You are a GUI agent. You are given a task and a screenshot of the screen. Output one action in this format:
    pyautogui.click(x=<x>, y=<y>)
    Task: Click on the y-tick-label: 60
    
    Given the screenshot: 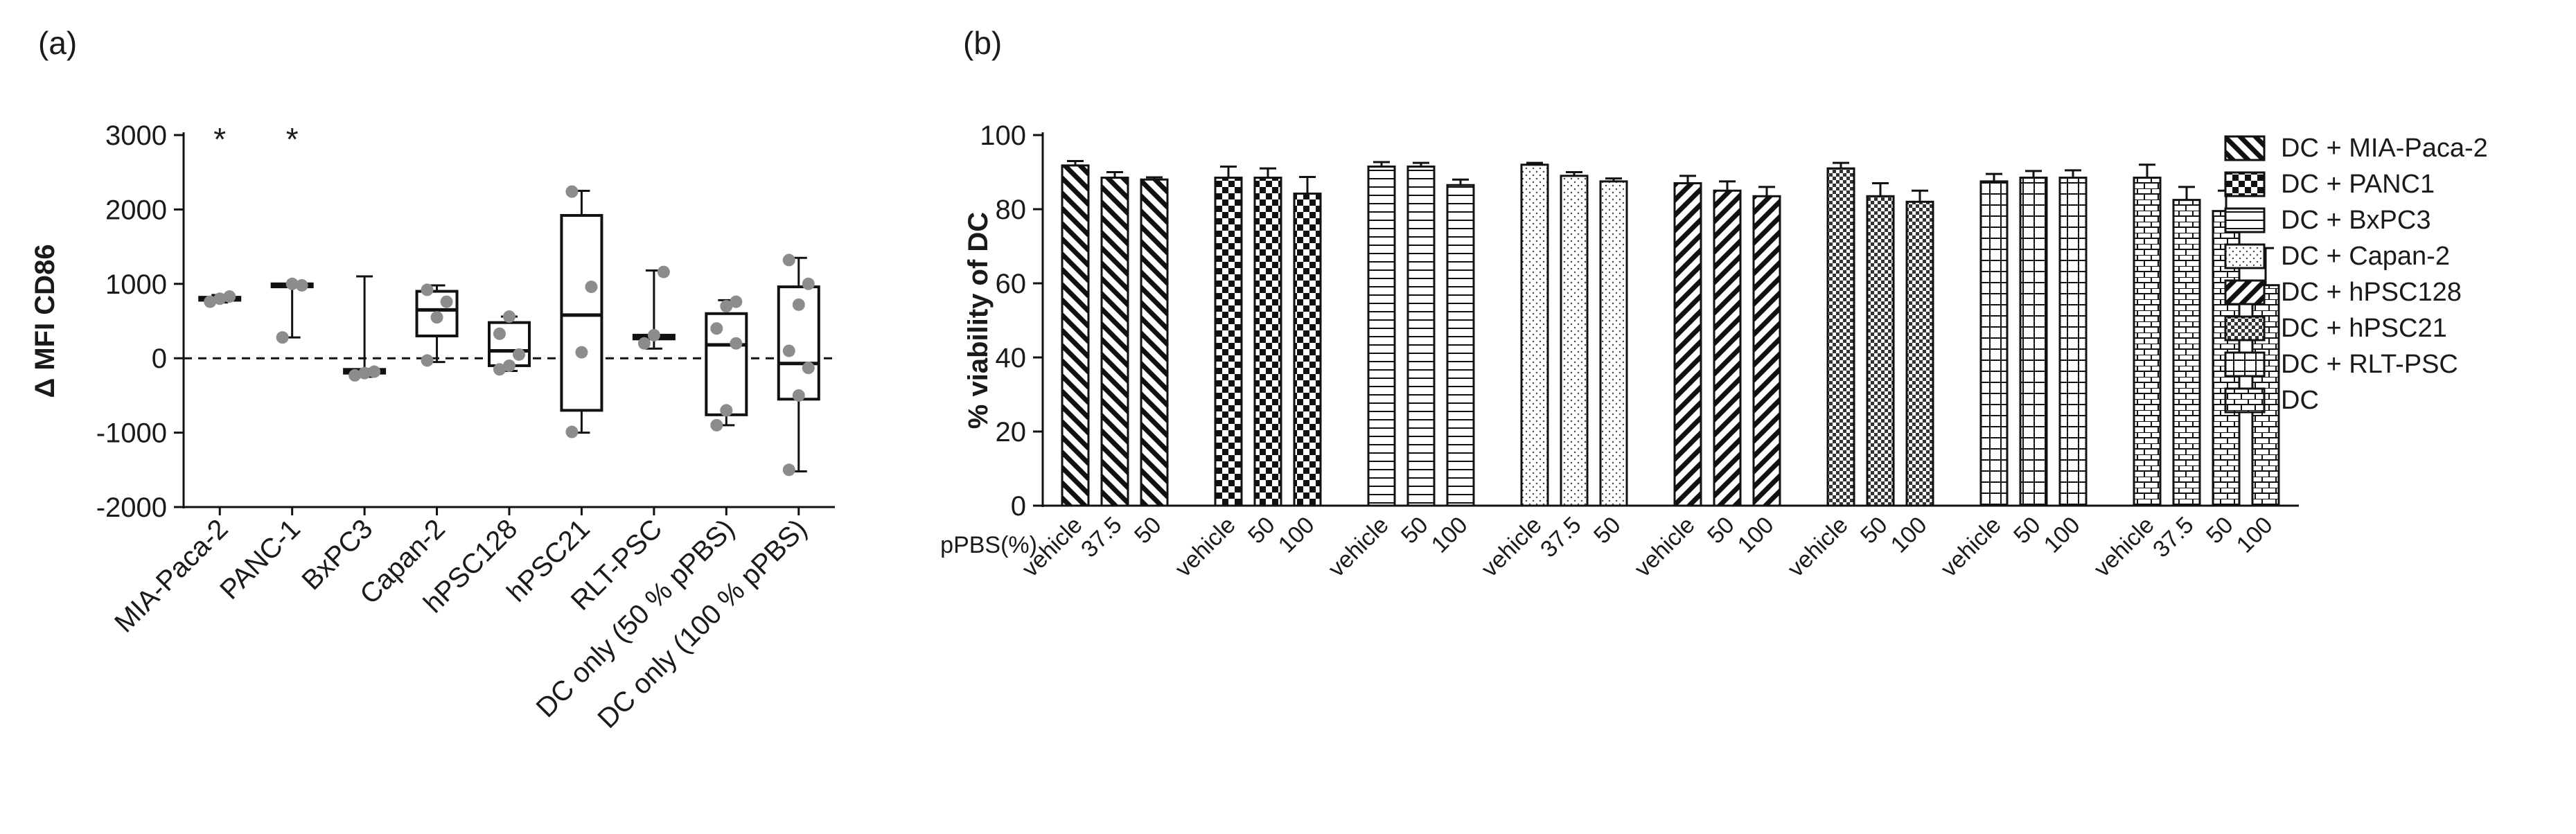 What is the action you would take?
    pyautogui.click(x=1012, y=284)
    